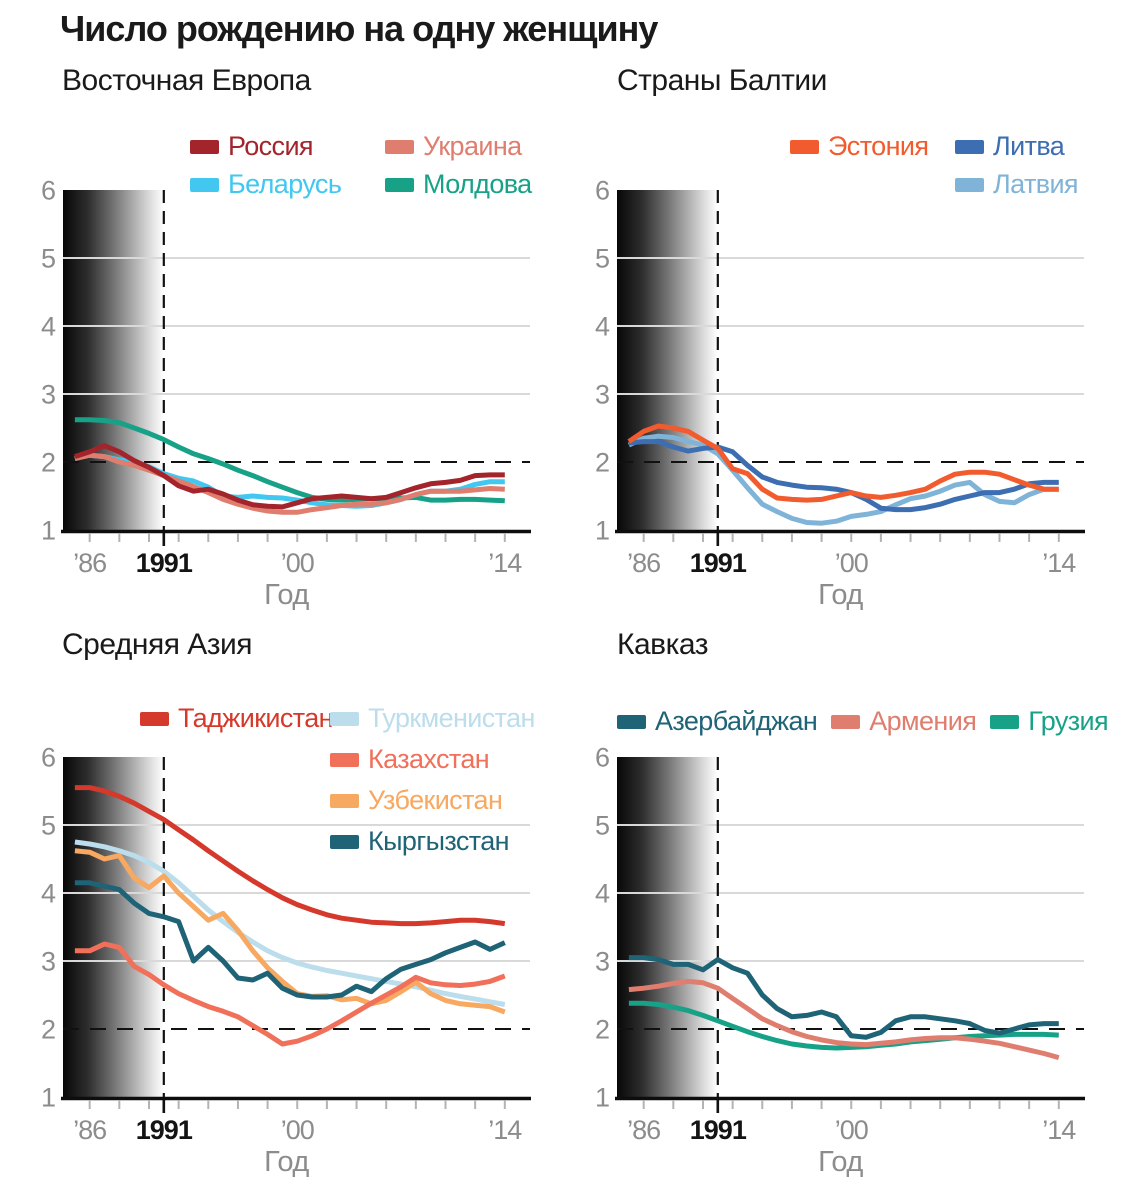  I want to click on legend-label: Россия, so click(271, 146).